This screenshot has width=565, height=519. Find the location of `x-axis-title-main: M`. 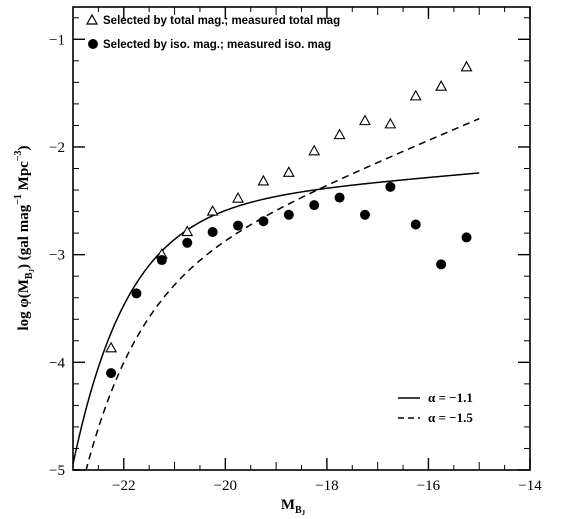

x-axis-title-main: M is located at coordinates (288, 505).